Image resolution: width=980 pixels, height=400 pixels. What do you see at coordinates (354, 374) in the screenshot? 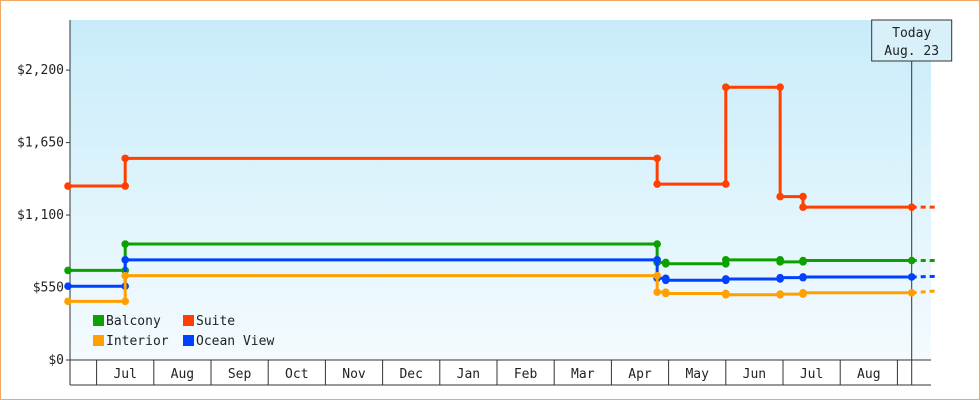
I see `x-tick-label: Nov` at bounding box center [354, 374].